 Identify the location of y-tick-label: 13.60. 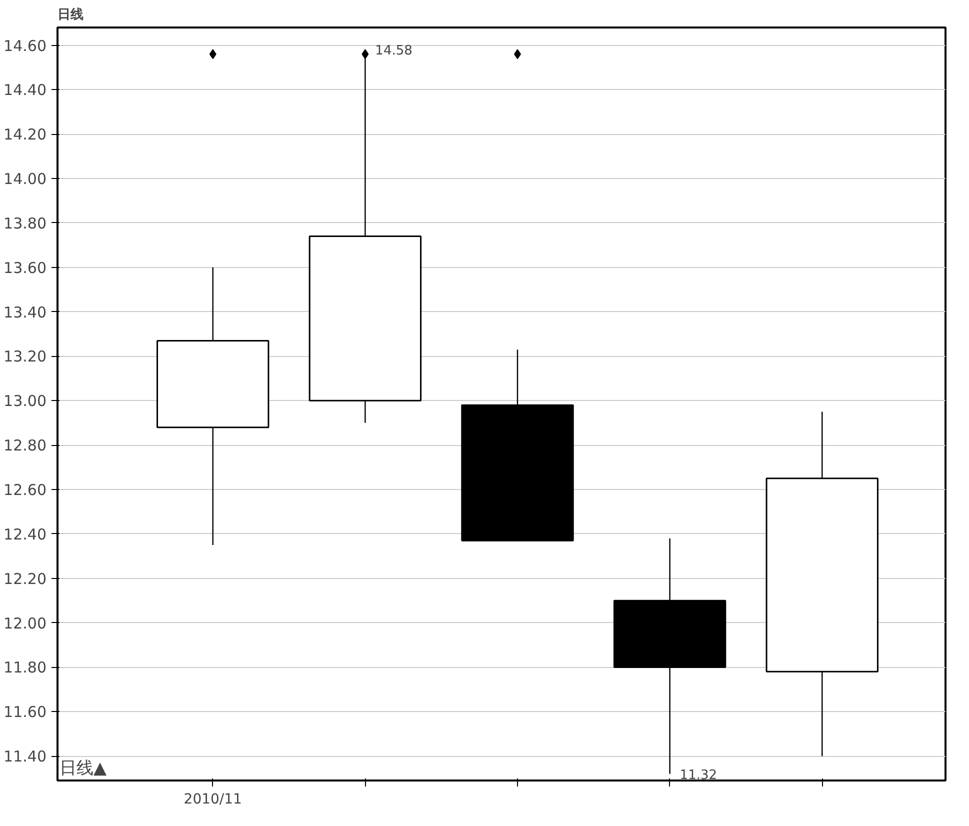
(25, 267).